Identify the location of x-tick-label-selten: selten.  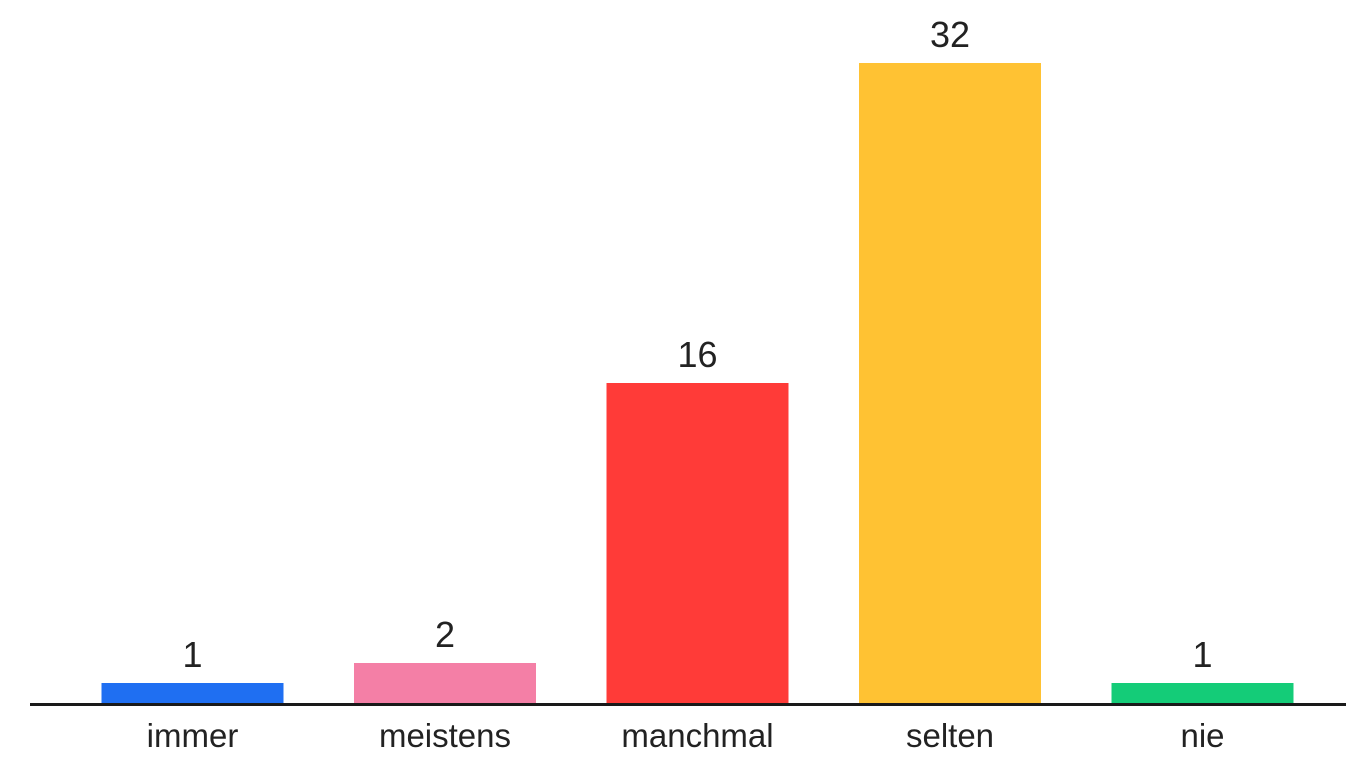
(950, 735).